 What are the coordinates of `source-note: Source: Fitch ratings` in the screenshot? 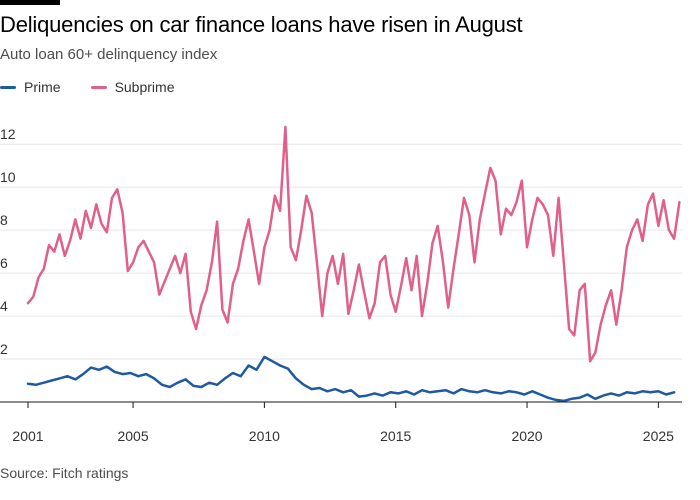 It's located at (64, 473).